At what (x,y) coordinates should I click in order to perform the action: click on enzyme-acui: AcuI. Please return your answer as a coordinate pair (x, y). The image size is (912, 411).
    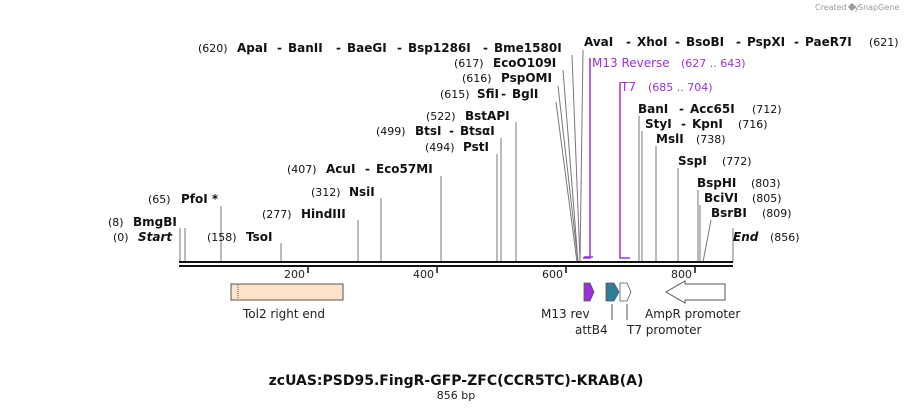
    Looking at the image, I should click on (340, 169).